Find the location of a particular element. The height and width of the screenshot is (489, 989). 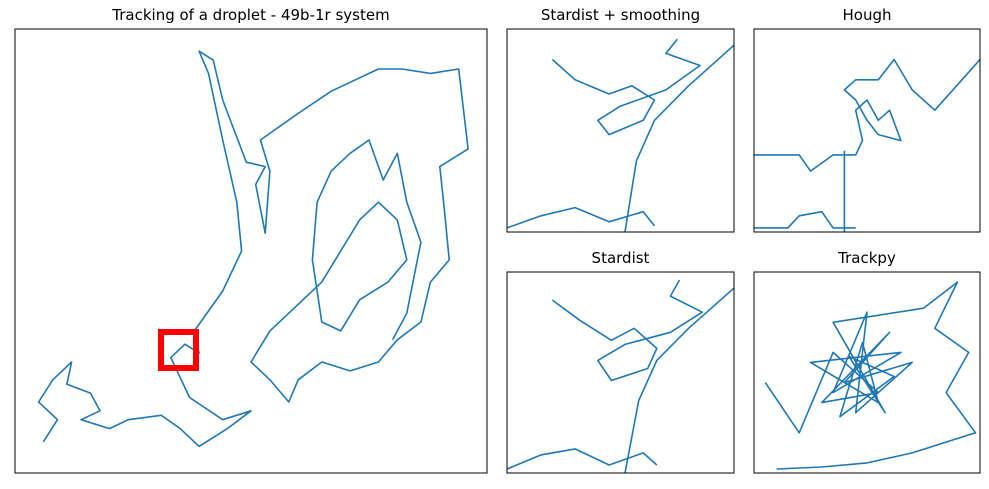

panel-title: Tracking of a droplet - 49b-1r system is located at coordinates (250, 15).